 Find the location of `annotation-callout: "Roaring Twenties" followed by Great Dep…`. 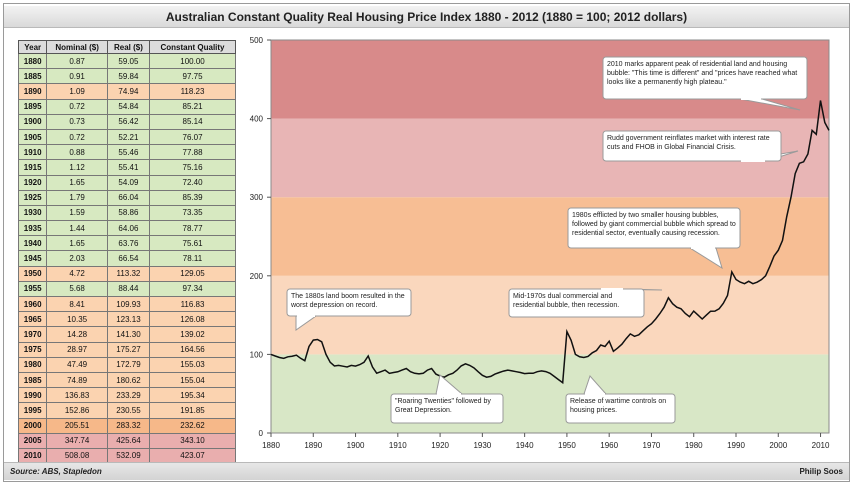

annotation-callout: "Roaring Twenties" followed by Great Dep… is located at coordinates (447, 399).